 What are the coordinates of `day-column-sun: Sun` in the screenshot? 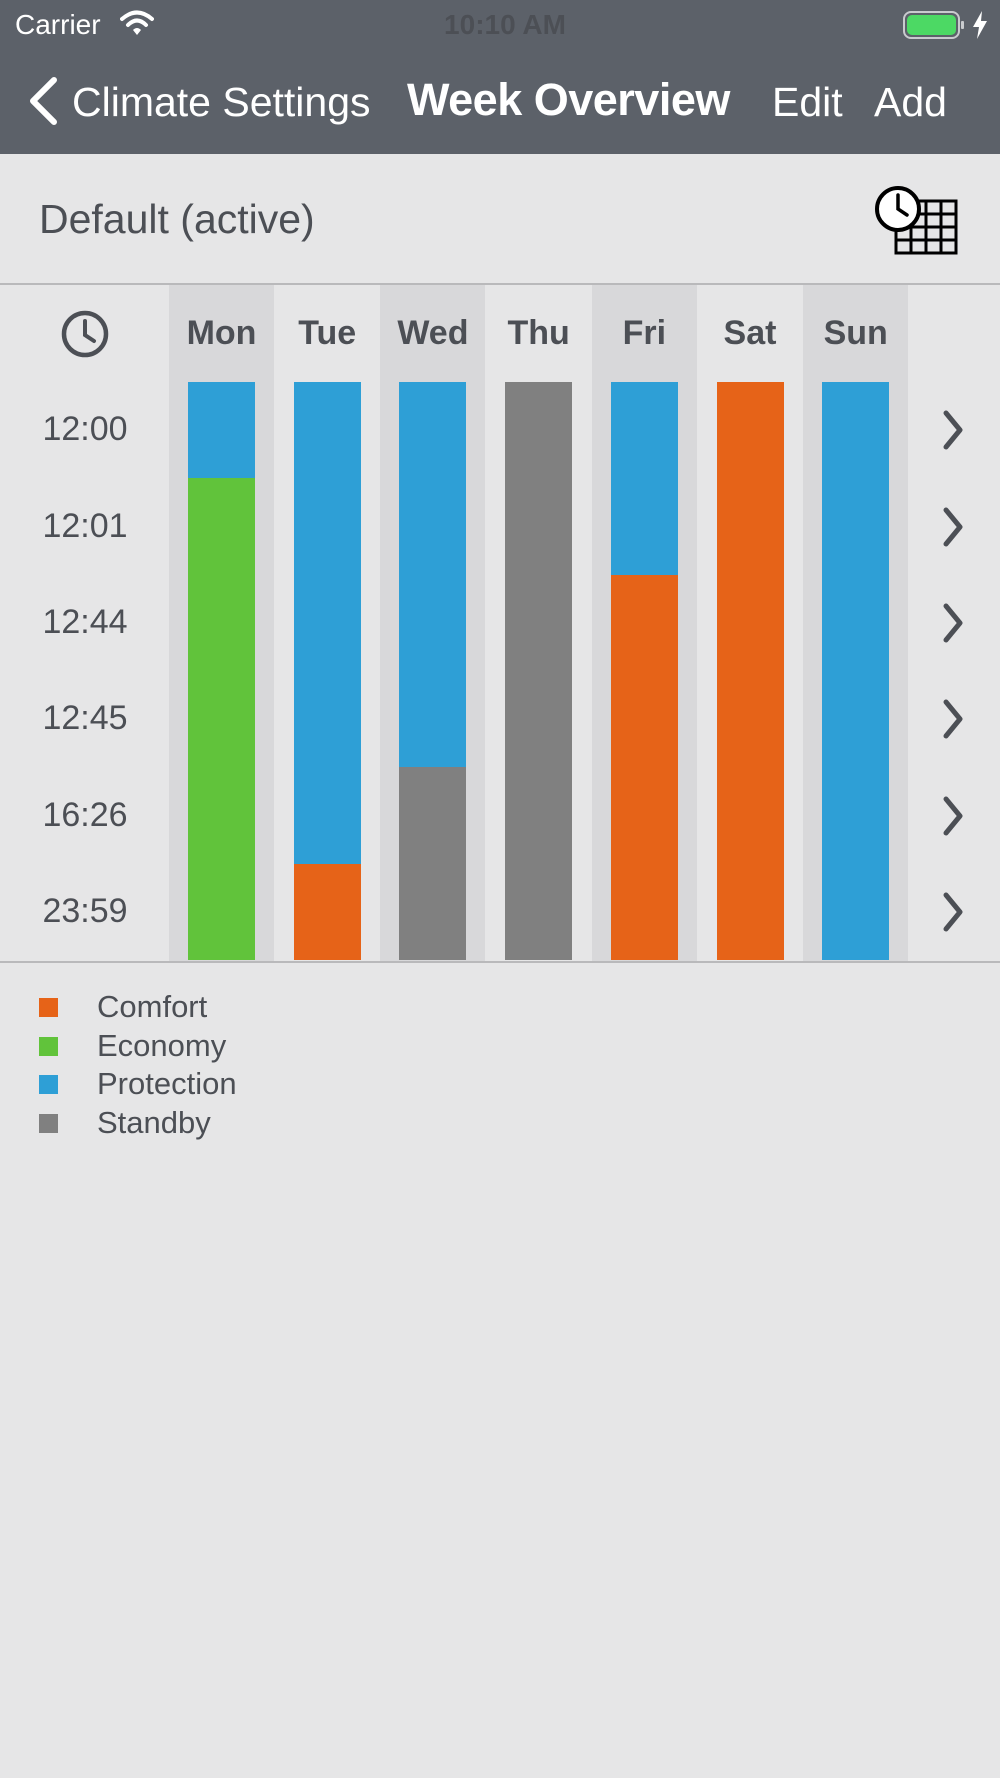 It's located at (856, 623).